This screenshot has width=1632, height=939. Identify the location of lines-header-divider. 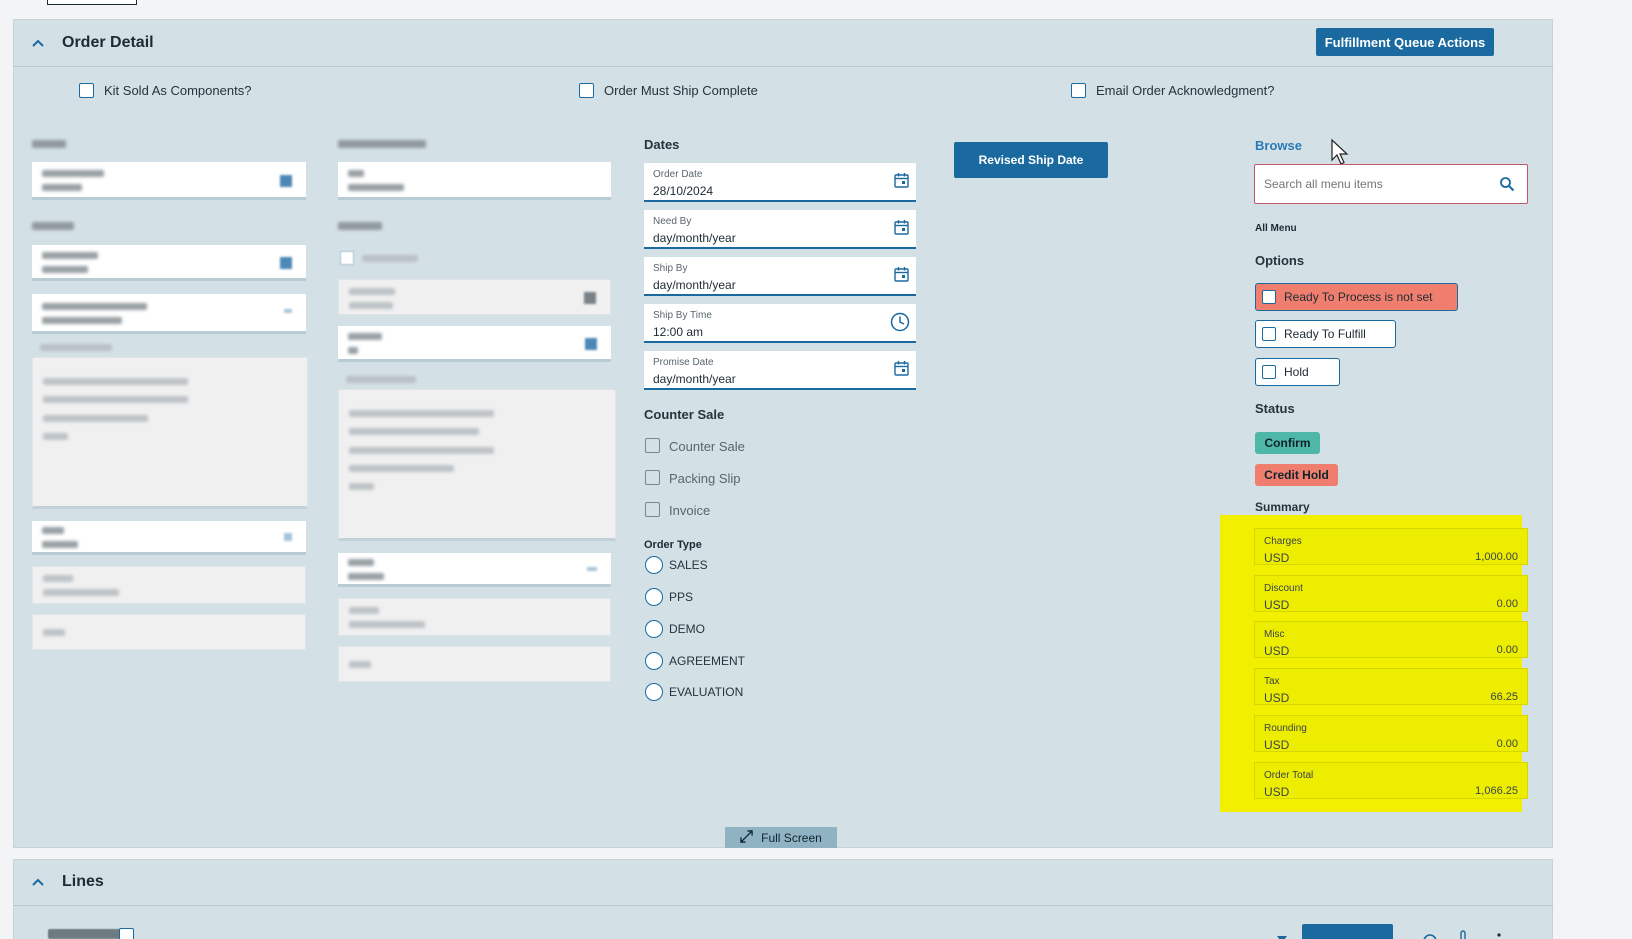
(783, 905).